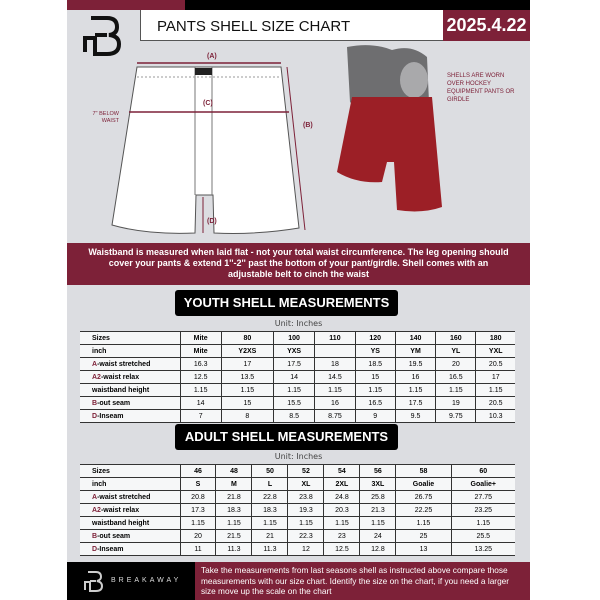 The image size is (600, 600). Describe the element at coordinates (482, 471) in the screenshot. I see `table-cell: 60` at that location.